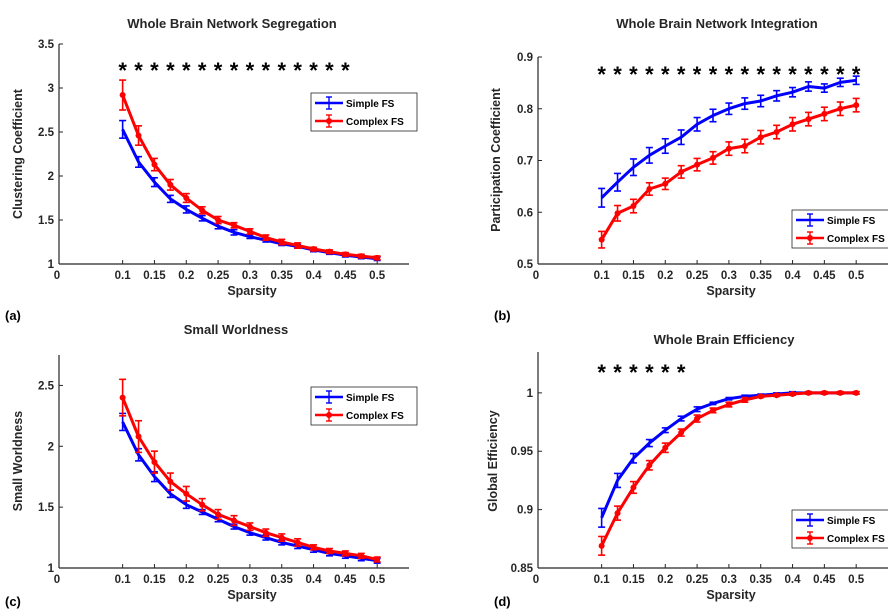  Describe the element at coordinates (18, 153) in the screenshot. I see `y-axis-label: Clustering Coefficient` at that location.